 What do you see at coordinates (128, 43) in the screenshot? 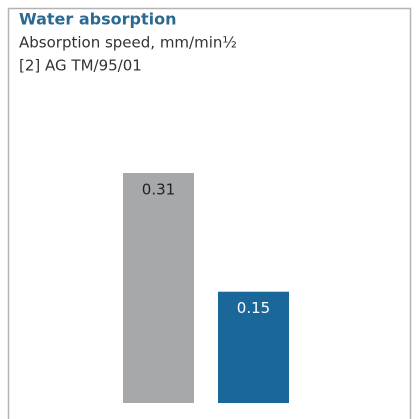
I see `chart-subtitle: Absorption speed, mm/min½` at bounding box center [128, 43].